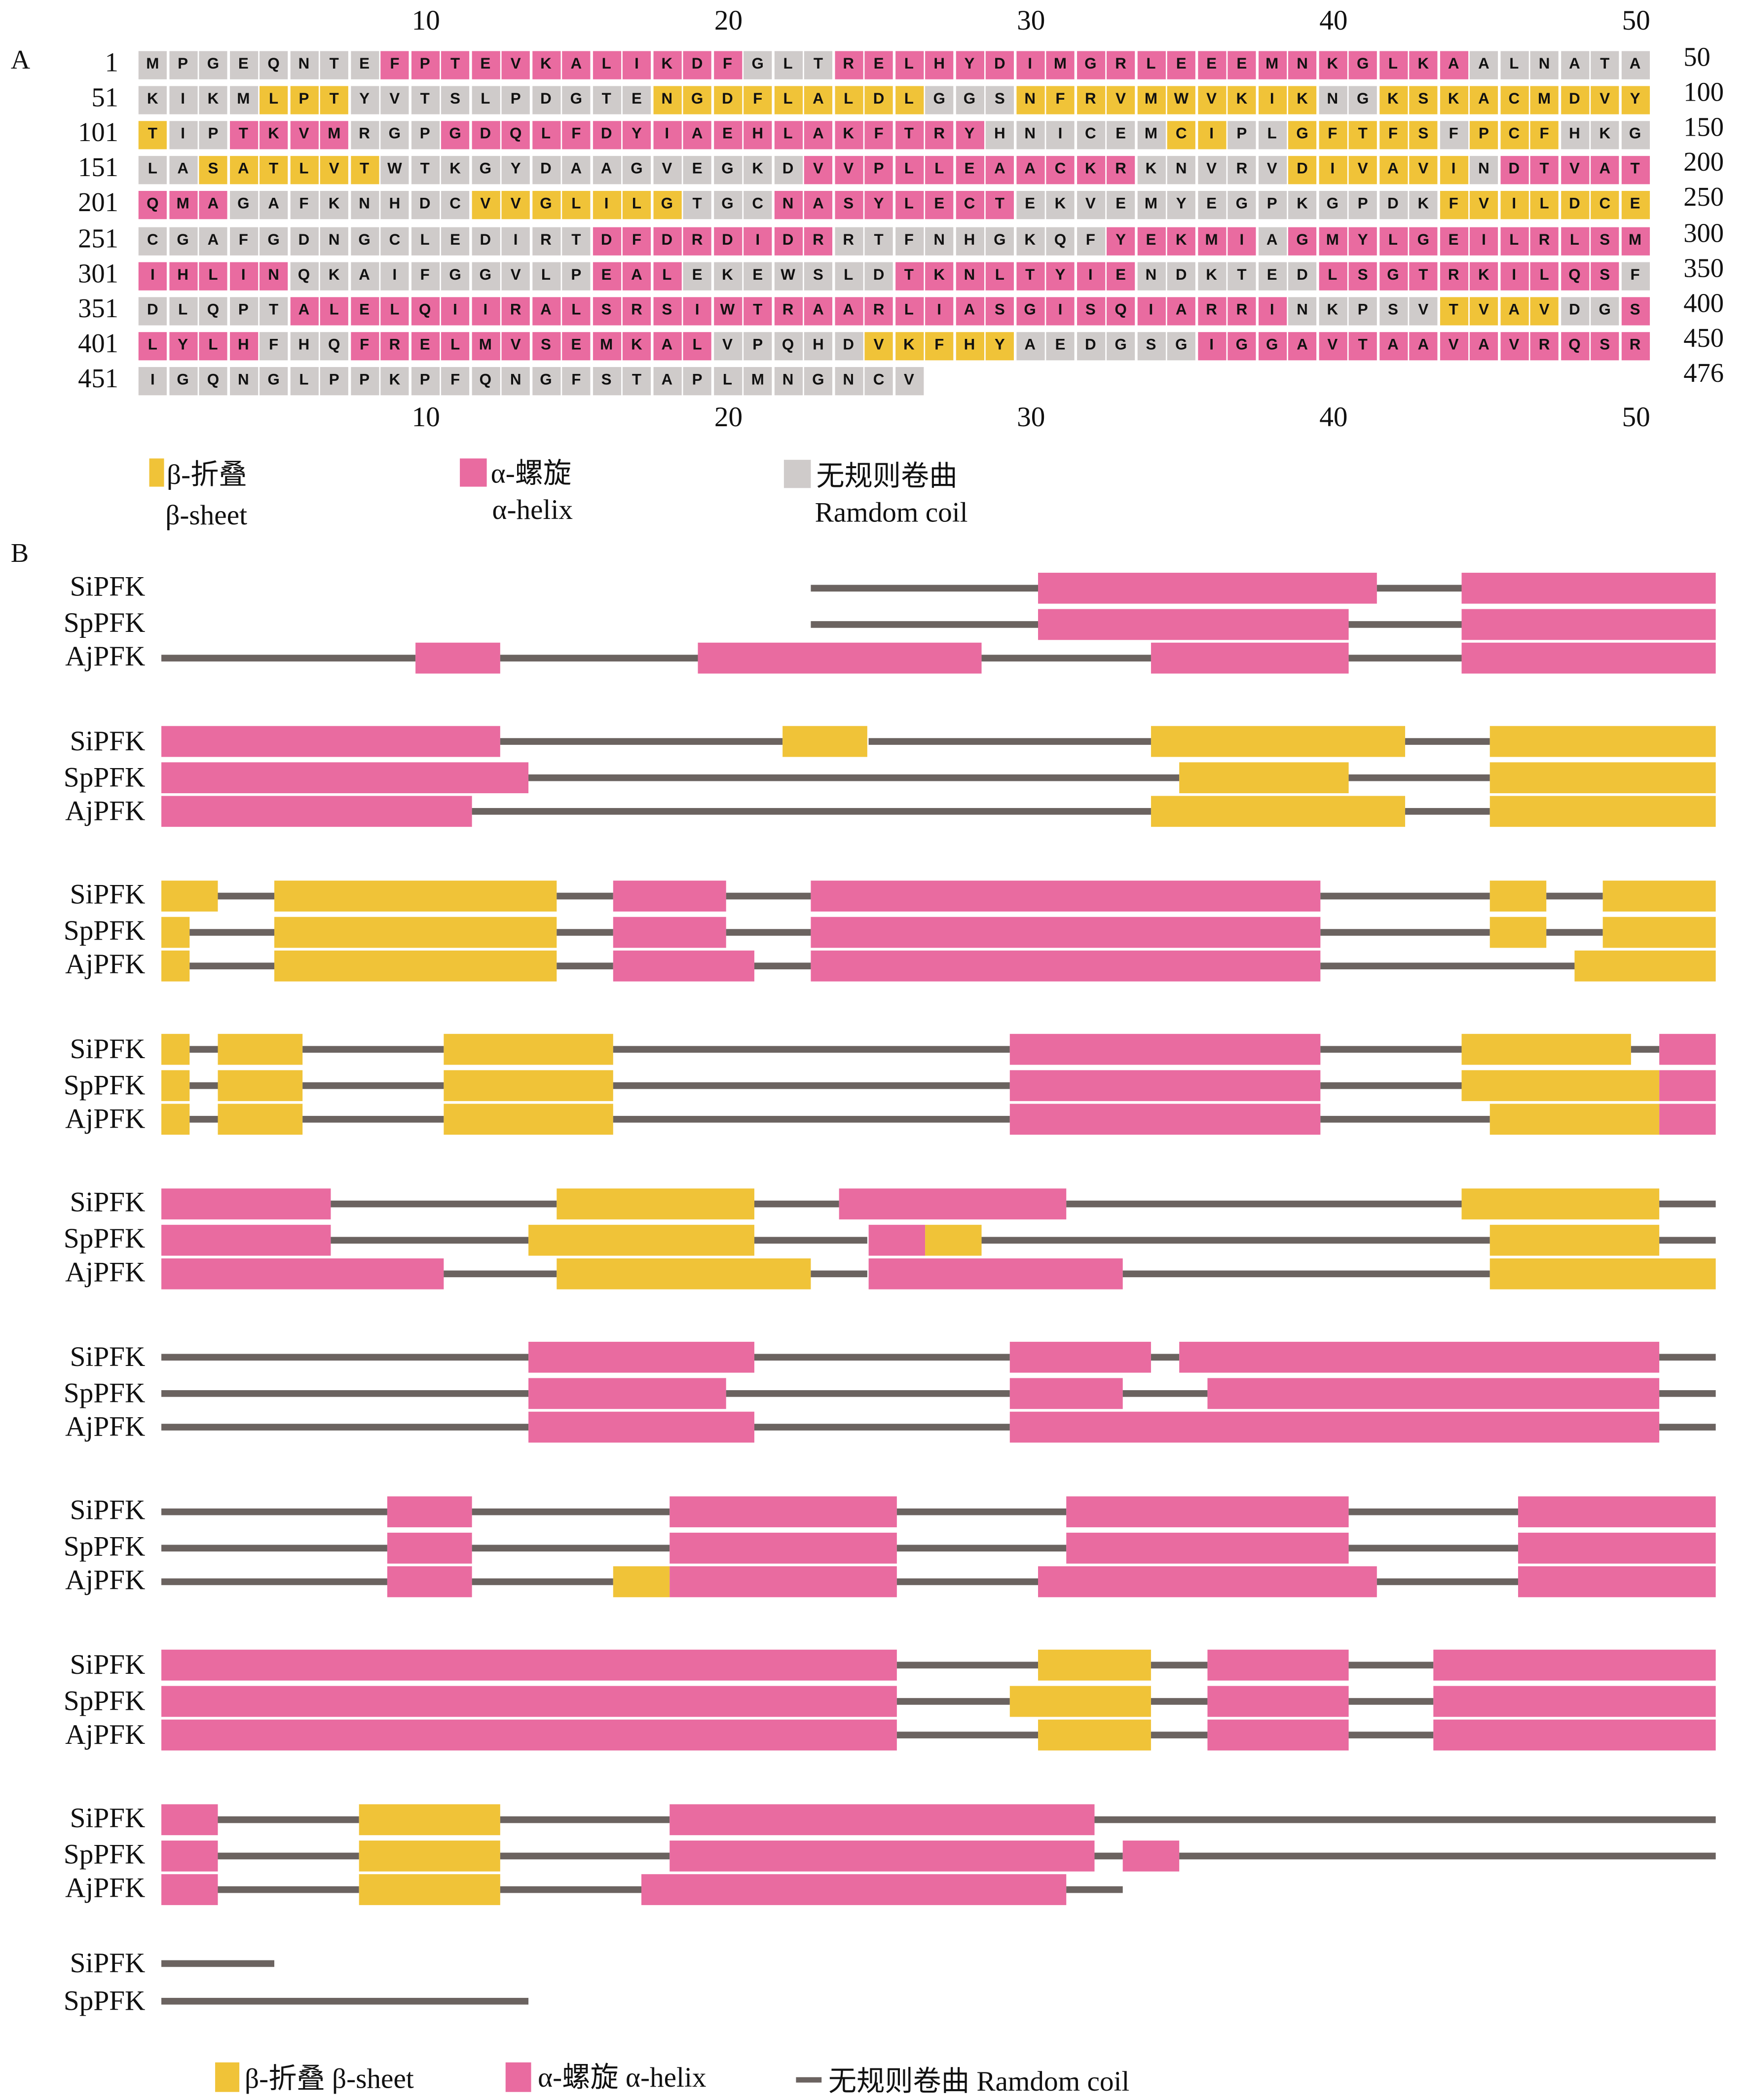  What do you see at coordinates (1703, 93) in the screenshot?
I see `row-end-number: 100` at bounding box center [1703, 93].